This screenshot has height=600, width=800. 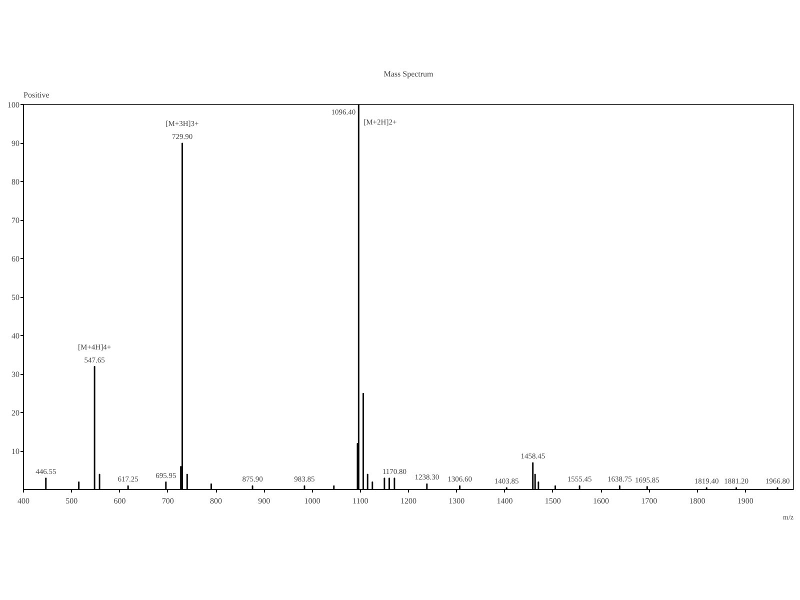 What do you see at coordinates (16, 182) in the screenshot?
I see `y-tick-label: 80` at bounding box center [16, 182].